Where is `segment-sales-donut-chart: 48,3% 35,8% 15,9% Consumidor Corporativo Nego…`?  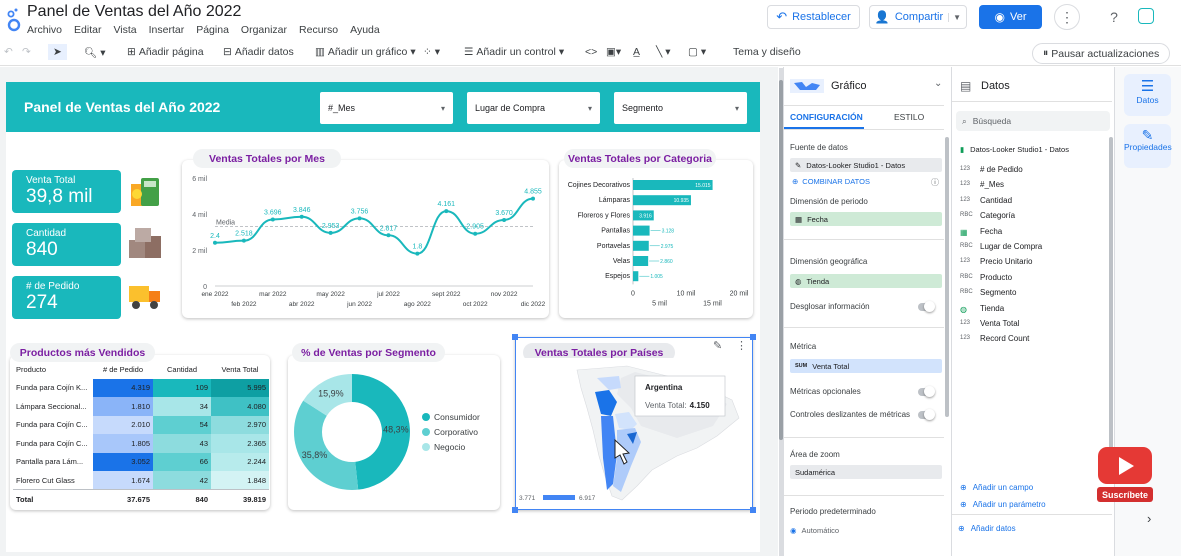 segment-sales-donut-chart: 48,3% 35,8% 15,9% Consumidor Corporativo Nego… is located at coordinates (395, 436).